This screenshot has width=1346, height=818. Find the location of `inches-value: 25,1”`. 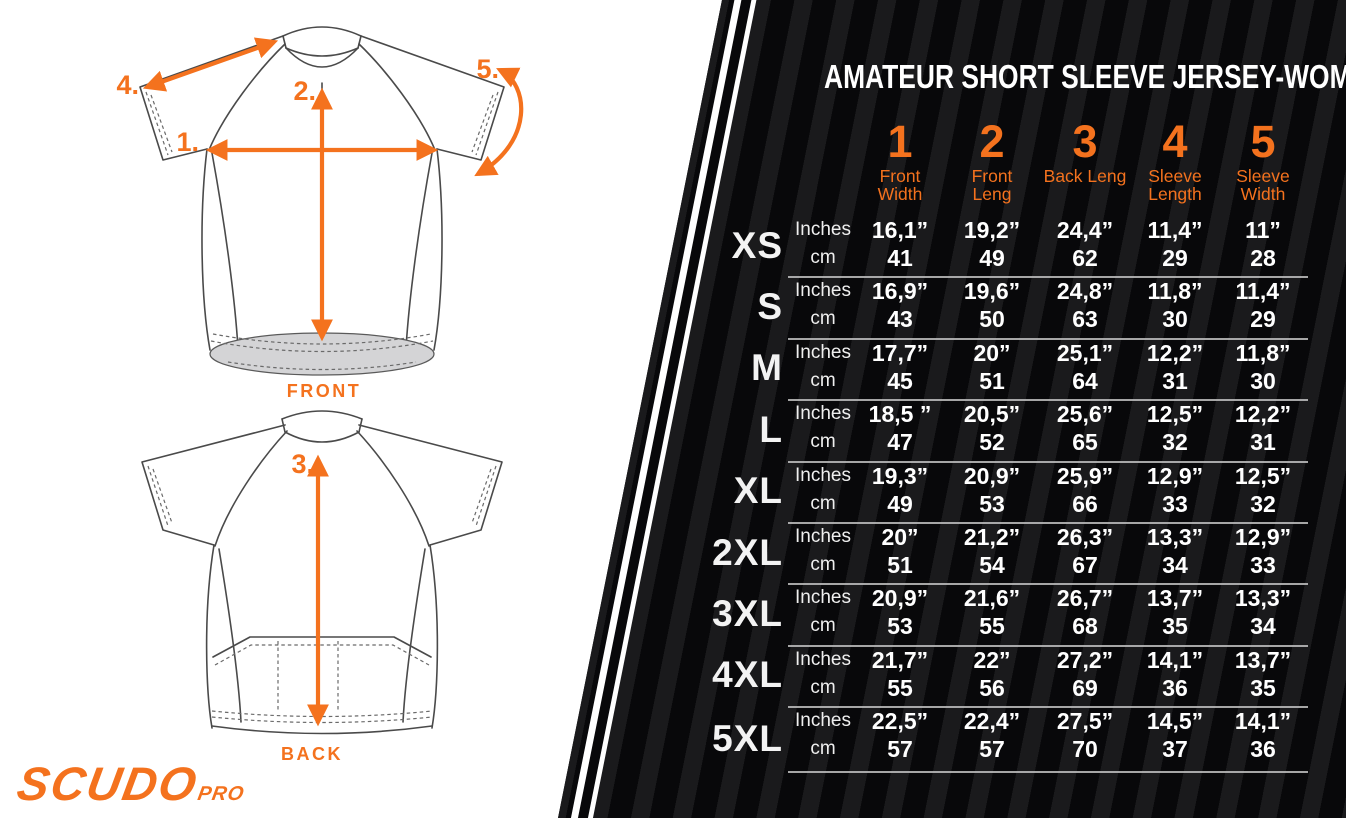

inches-value: 25,1” is located at coordinates (1085, 352).